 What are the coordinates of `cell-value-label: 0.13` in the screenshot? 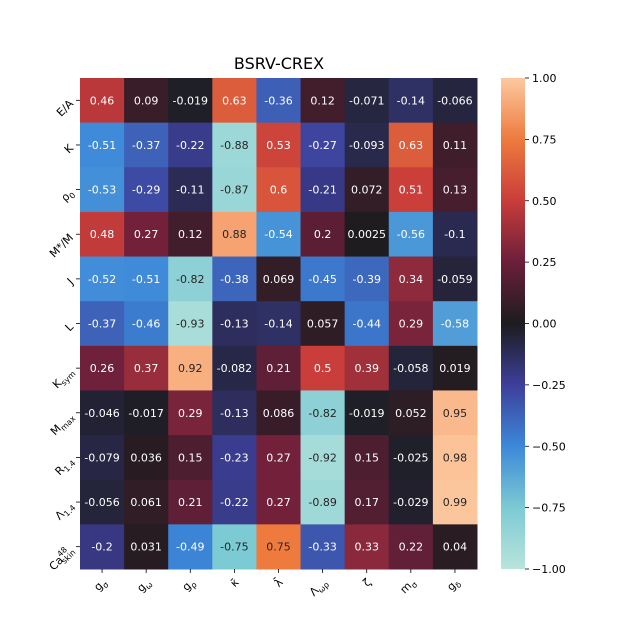 It's located at (455, 190).